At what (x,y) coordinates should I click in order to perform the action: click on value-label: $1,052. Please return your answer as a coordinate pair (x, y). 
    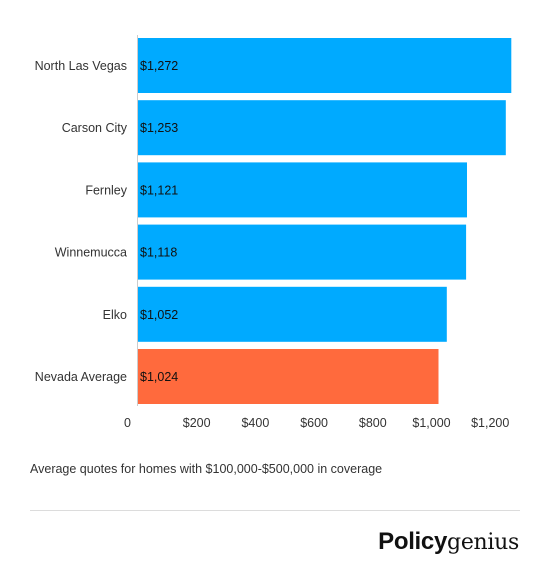
    Looking at the image, I should click on (159, 315).